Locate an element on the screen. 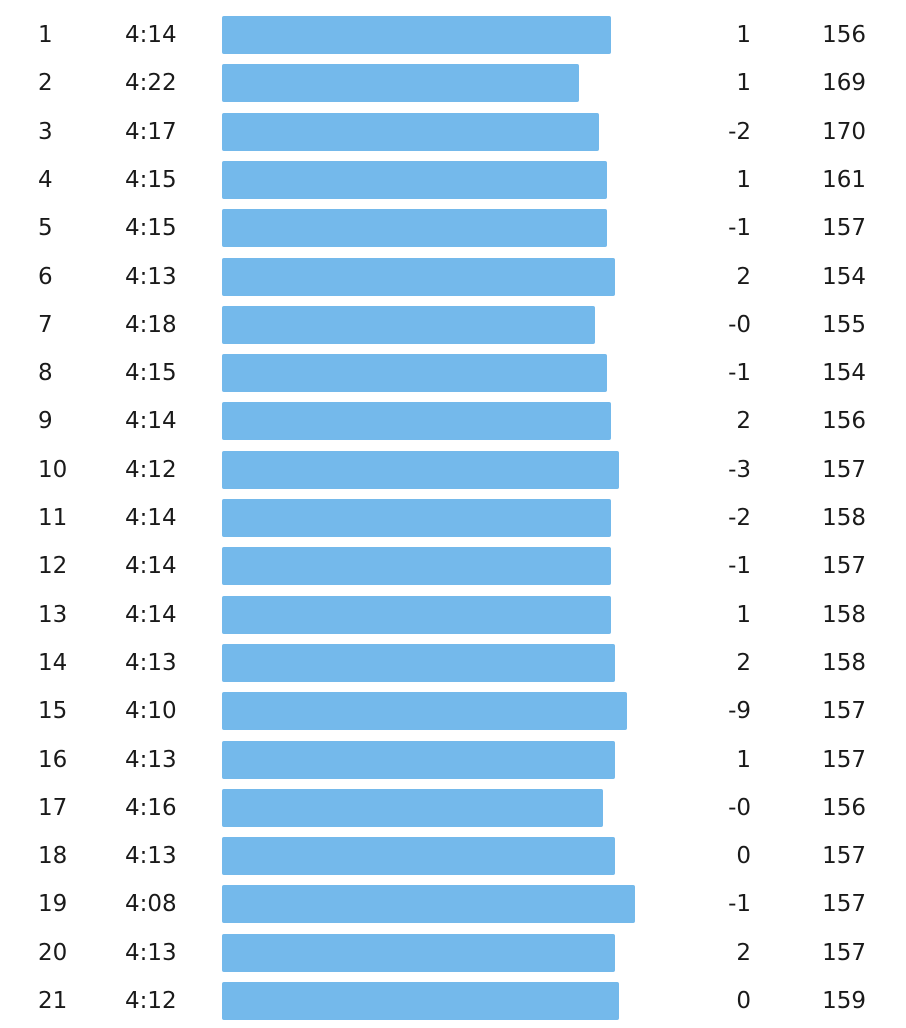  split-km: 13 is located at coordinates (53, 614).